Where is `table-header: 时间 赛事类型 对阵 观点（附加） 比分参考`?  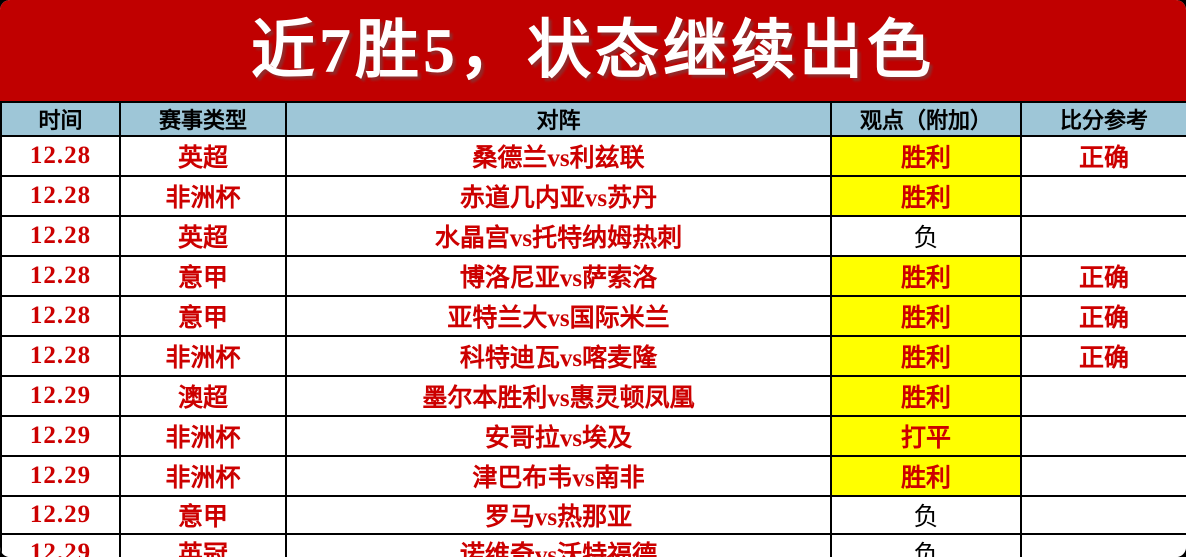 table-header: 时间 赛事类型 对阵 观点（附加） 比分参考 is located at coordinates (593, 119).